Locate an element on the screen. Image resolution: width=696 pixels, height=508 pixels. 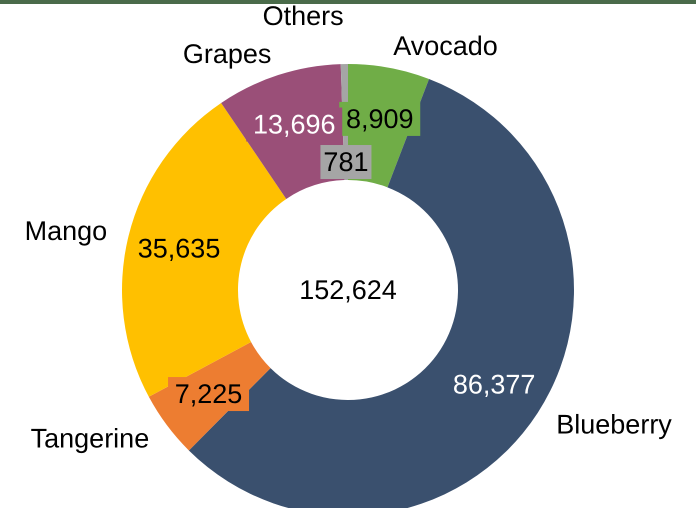
data-label: 781 is located at coordinates (345, 162).